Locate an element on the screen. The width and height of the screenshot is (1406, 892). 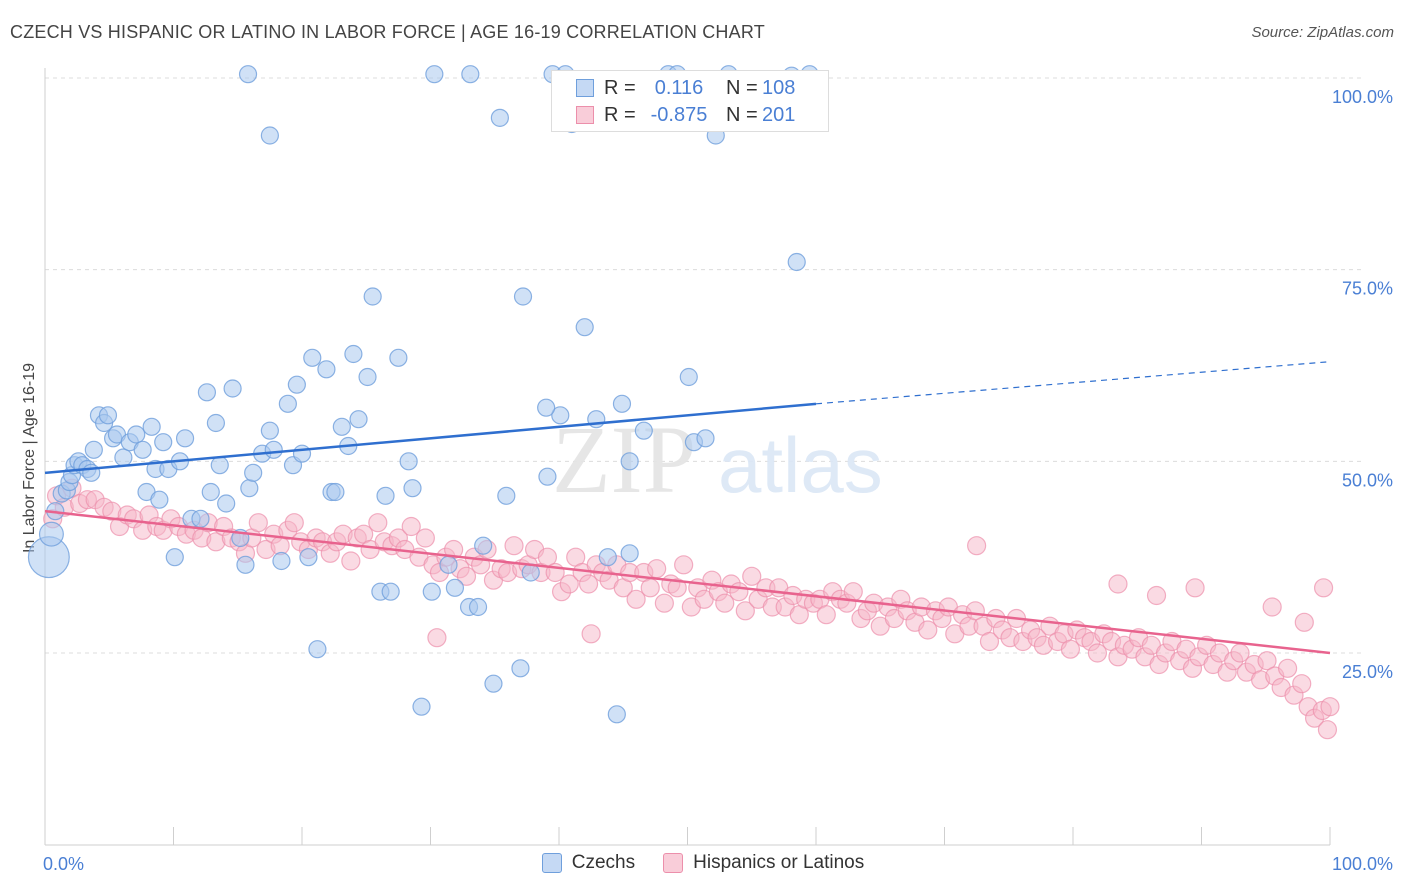
hispanic-trend-line is located at coordinates (687, 582).